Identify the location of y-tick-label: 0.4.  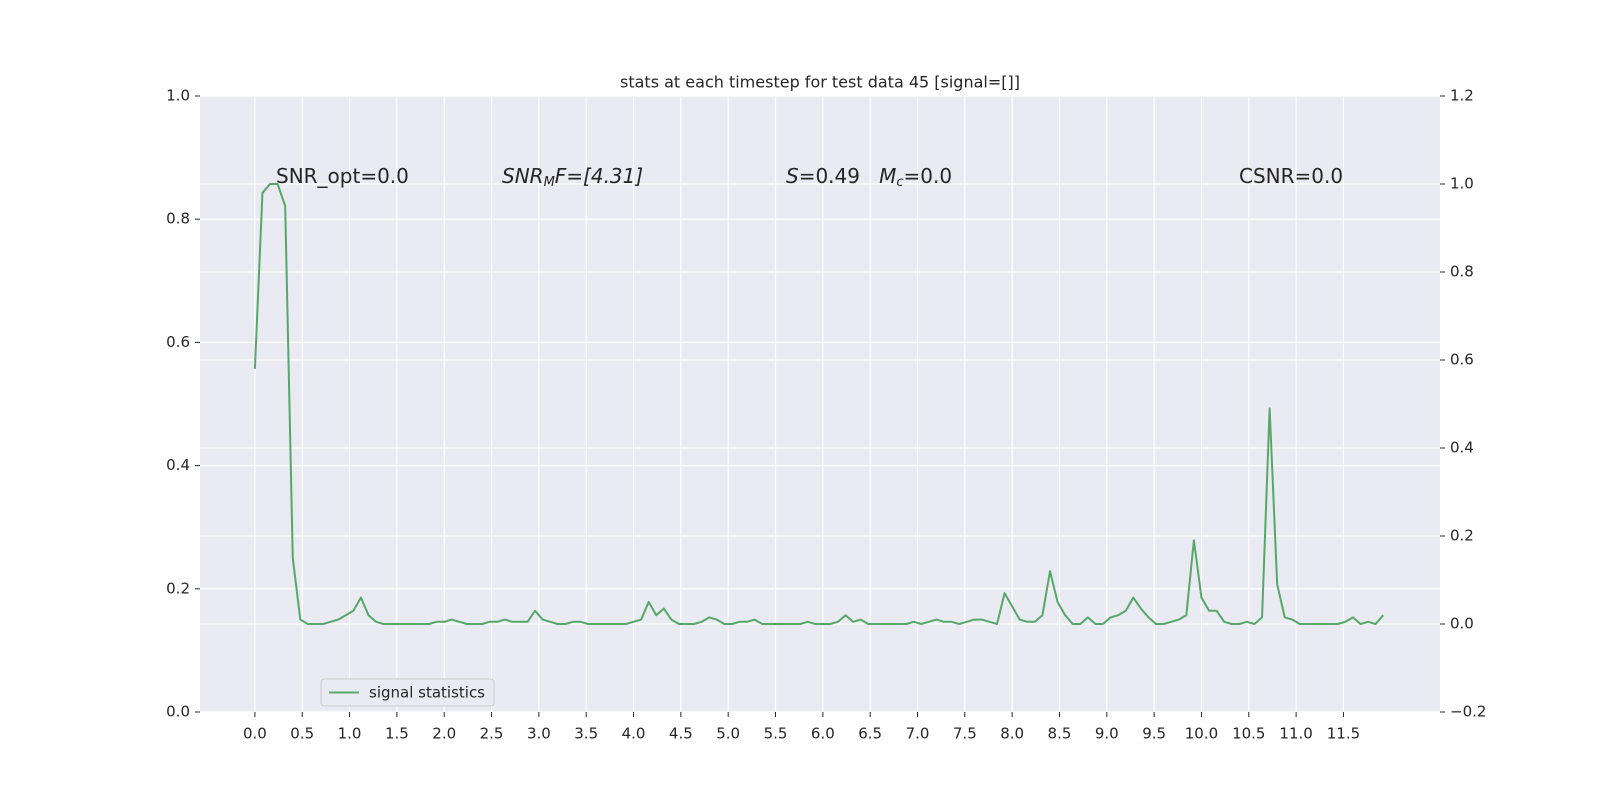
(178, 465).